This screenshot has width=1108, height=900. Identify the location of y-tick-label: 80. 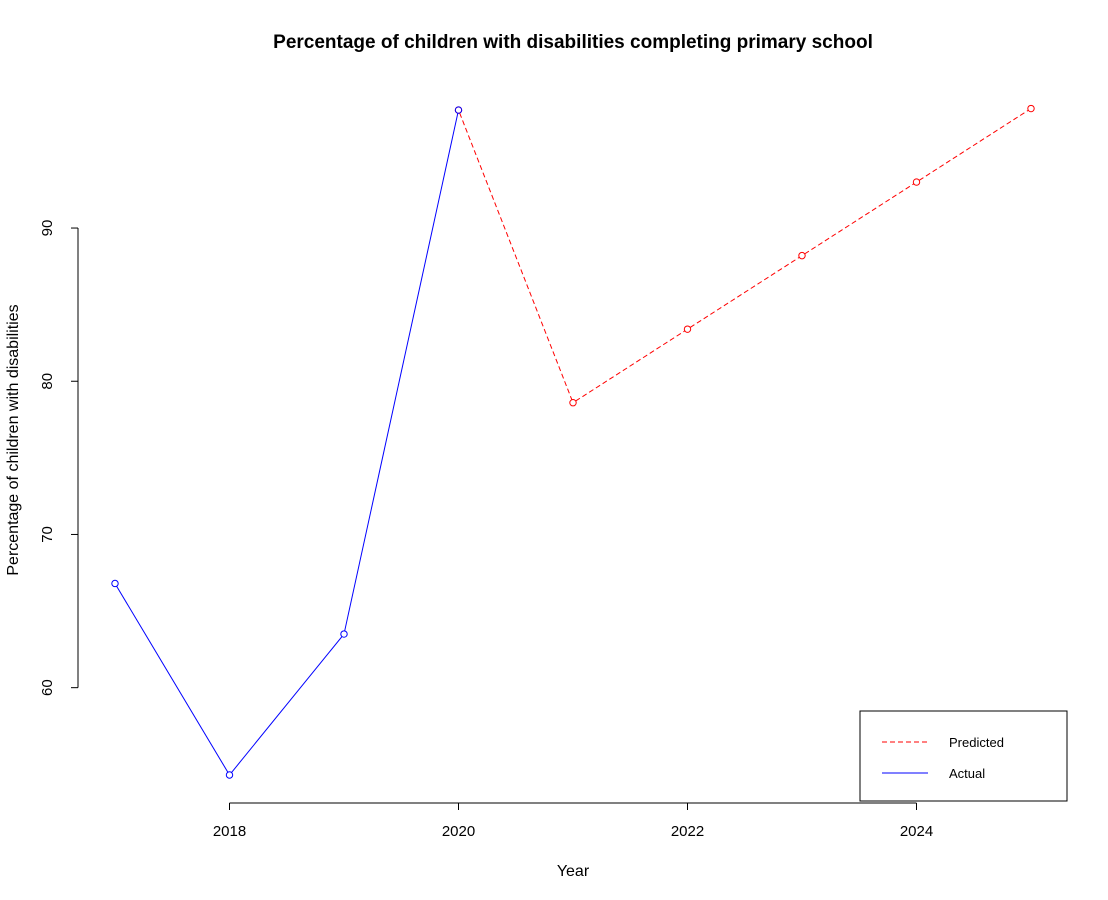
(47, 381).